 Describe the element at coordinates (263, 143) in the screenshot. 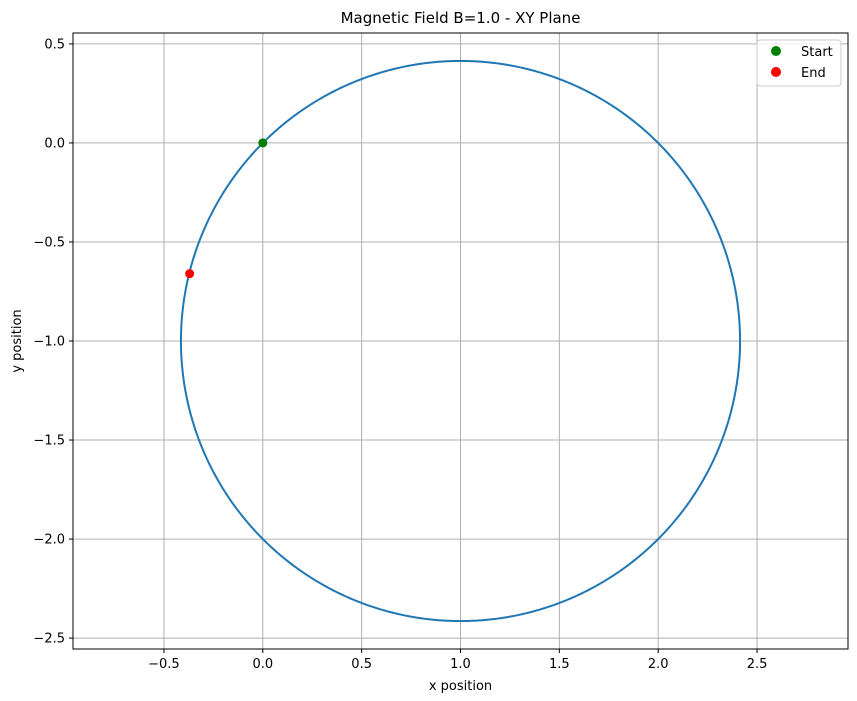

I see `start-point` at that location.